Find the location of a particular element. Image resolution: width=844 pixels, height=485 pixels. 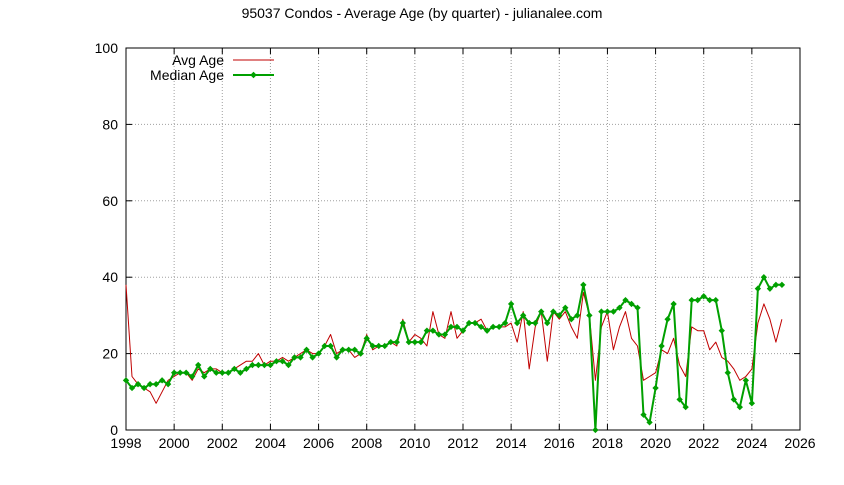

x-tick-label: 2010 is located at coordinates (414, 443).